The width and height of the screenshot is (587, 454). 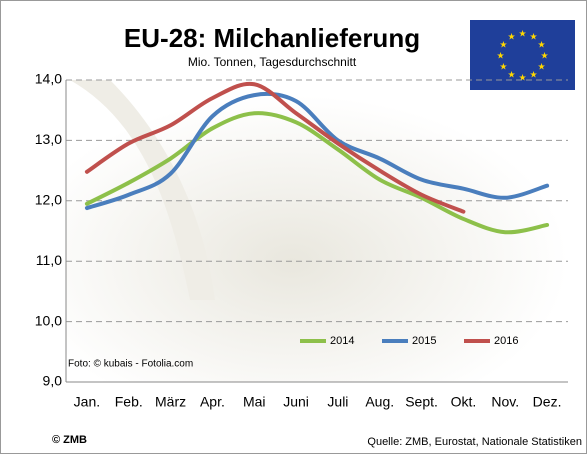 What do you see at coordinates (424, 341) in the screenshot?
I see `legend-label: 2015` at bounding box center [424, 341].